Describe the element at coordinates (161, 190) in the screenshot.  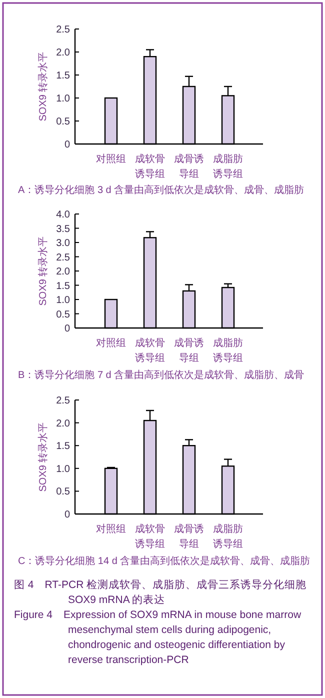
I see `text: A：诱导分化细胞 3 d 含量由高到低依次是成软骨、成骨、成脂肪` at that location.